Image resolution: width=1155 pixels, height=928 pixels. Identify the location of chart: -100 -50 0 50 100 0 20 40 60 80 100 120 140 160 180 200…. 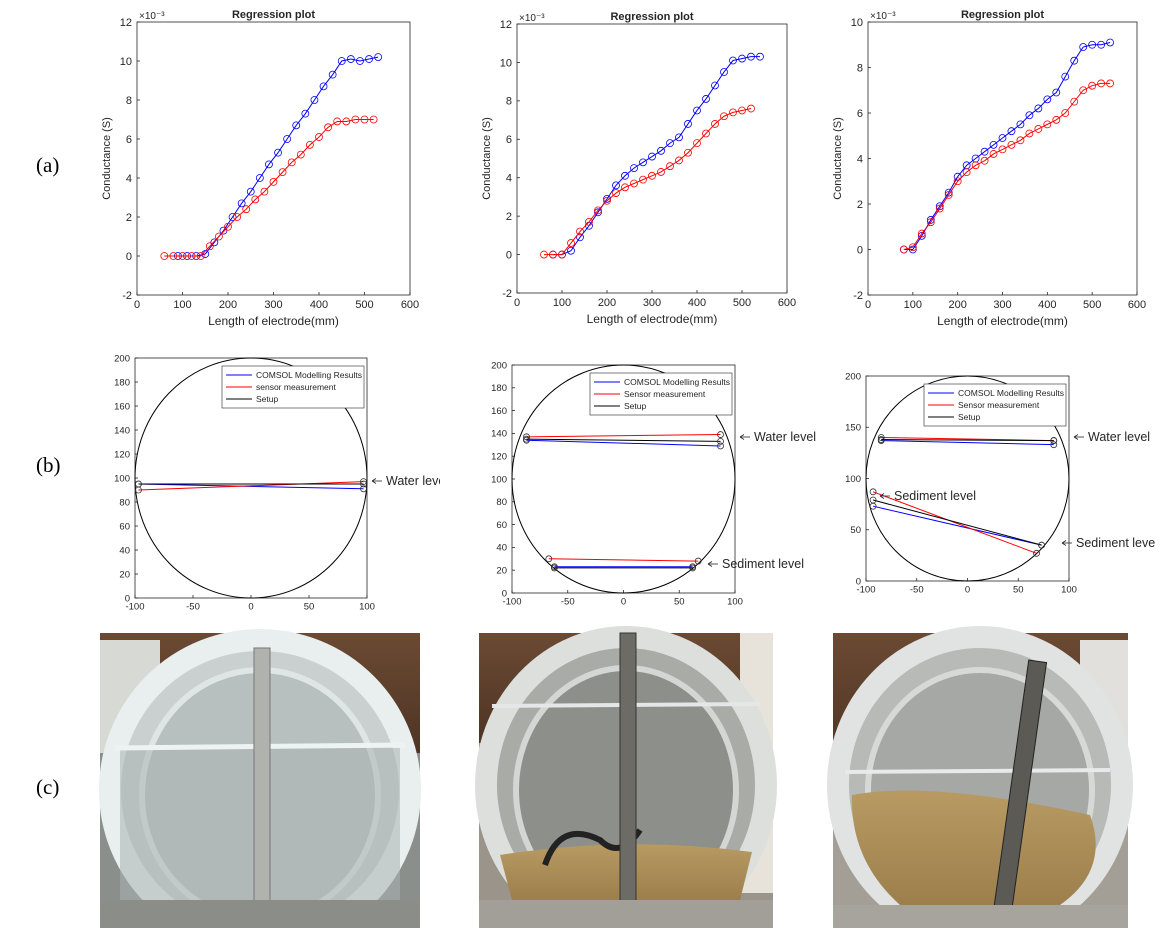
(281, 483).